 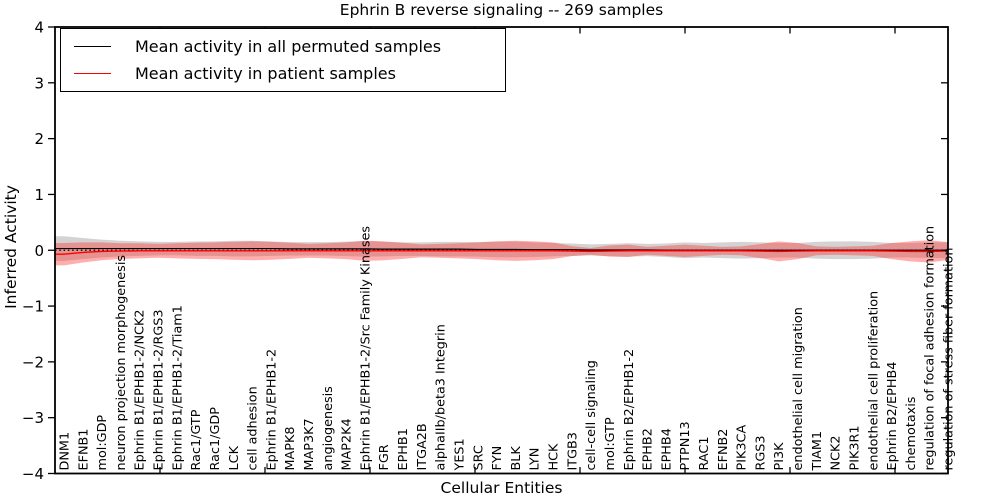 I want to click on x-category-label: YES1, so click(x=459, y=454).